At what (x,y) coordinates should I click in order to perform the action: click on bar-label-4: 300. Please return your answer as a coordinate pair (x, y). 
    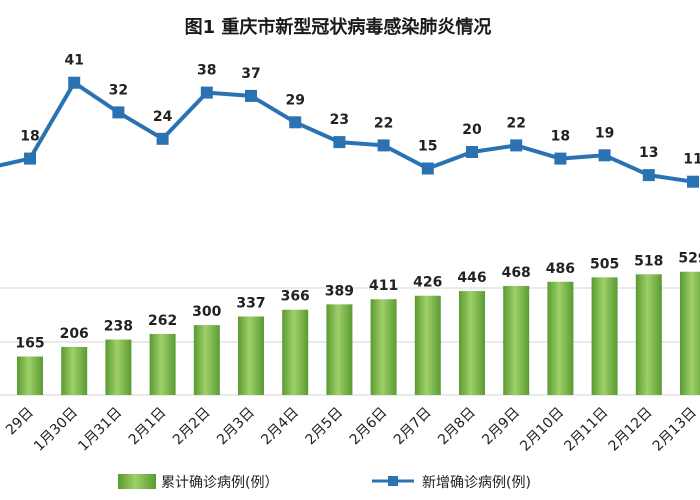
    Looking at the image, I should click on (206, 312).